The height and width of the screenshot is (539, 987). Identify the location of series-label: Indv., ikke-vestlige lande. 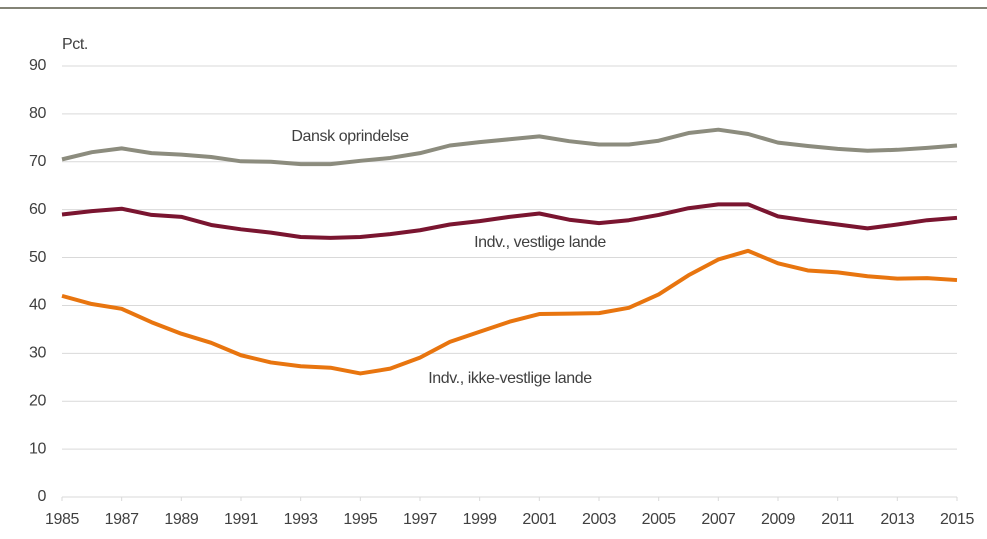
(510, 378).